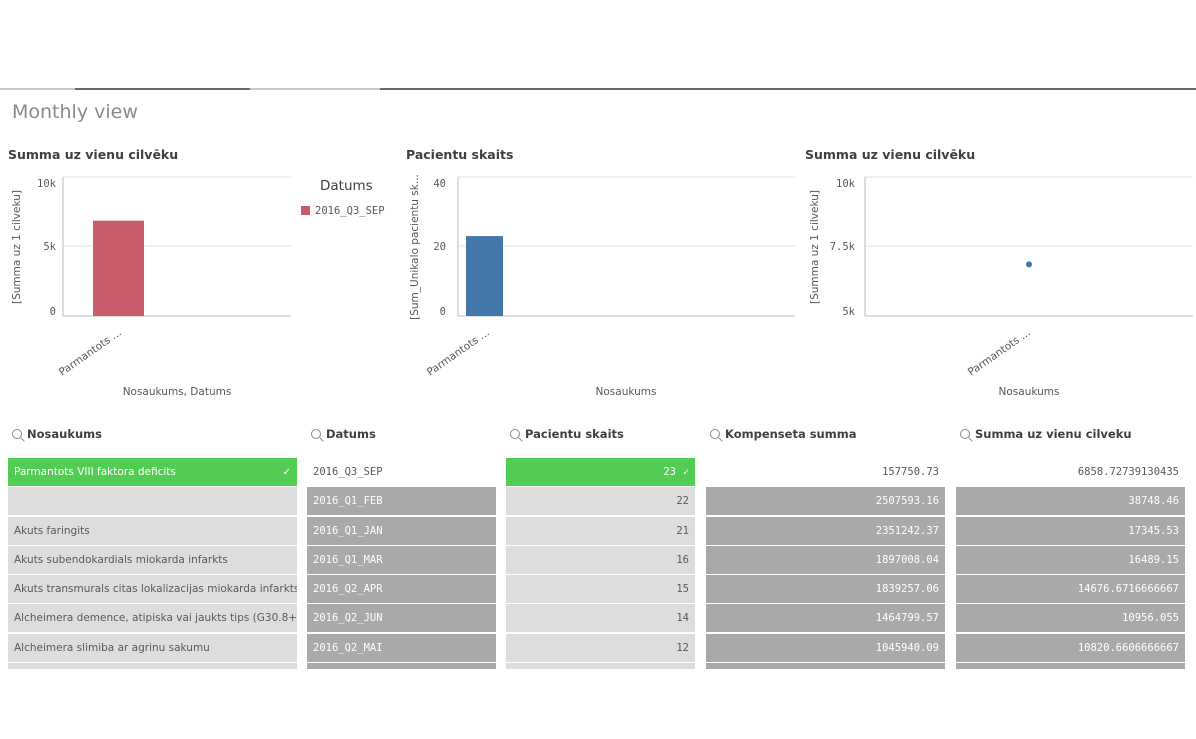 Image resolution: width=1196 pixels, height=739 pixels. Describe the element at coordinates (348, 647) in the screenshot. I see `list-item-label: 2016_Q2_MAI` at that location.